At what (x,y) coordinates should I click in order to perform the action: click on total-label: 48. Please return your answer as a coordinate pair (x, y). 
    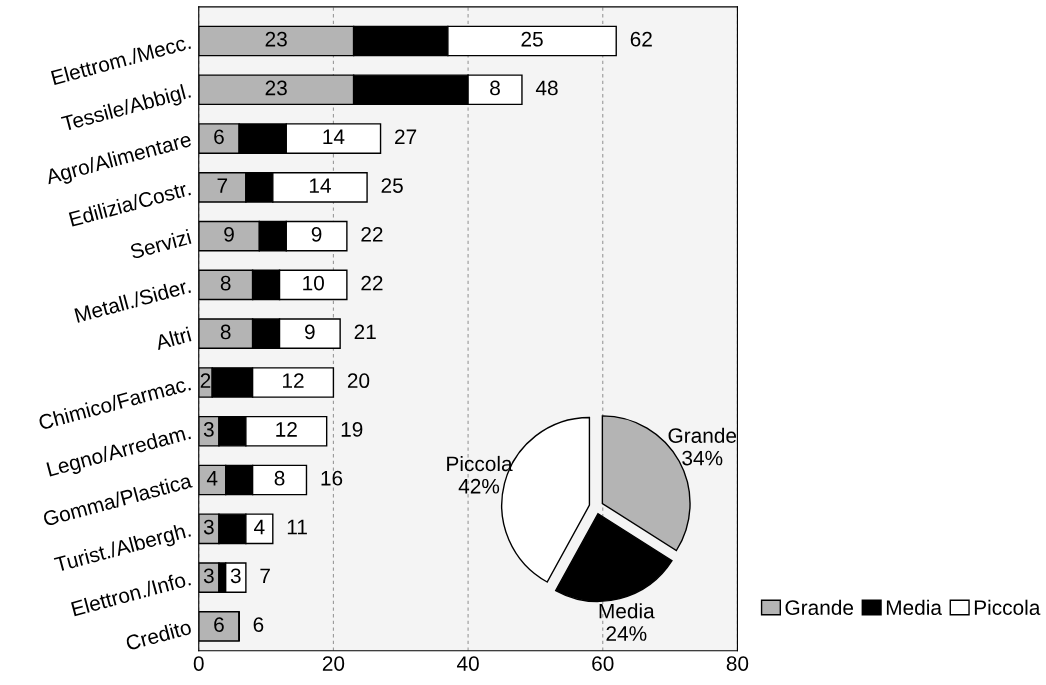
    Looking at the image, I should click on (546, 88).